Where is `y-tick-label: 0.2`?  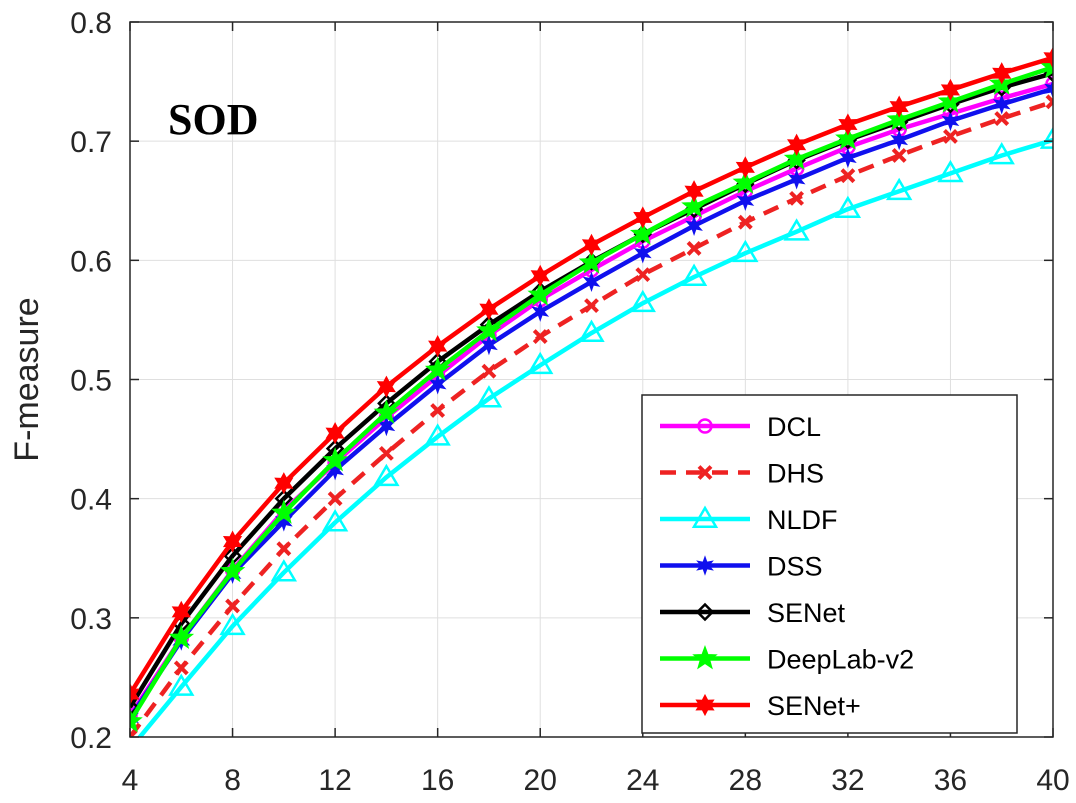
y-tick-label: 0.2 is located at coordinates (91, 738).